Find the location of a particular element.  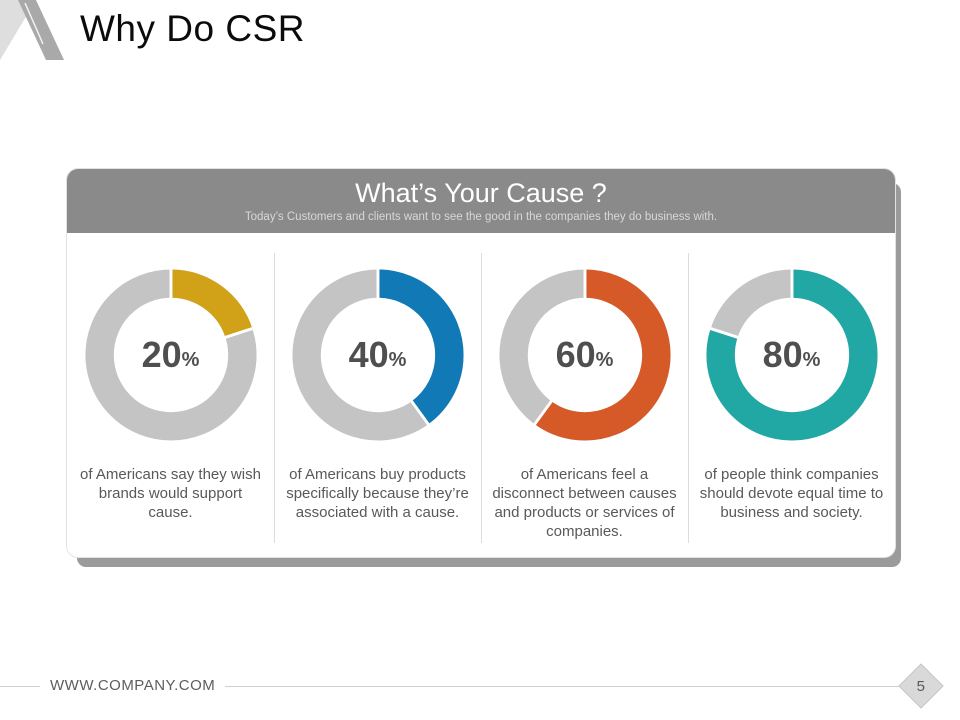

percent-value: 20 is located at coordinates (161, 354).